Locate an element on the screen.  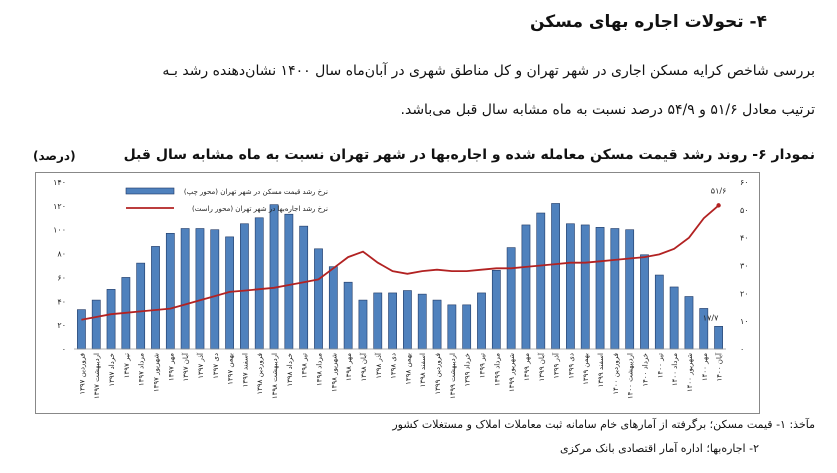
y-right-tick-label: ۵۰ is located at coordinates (744, 210).